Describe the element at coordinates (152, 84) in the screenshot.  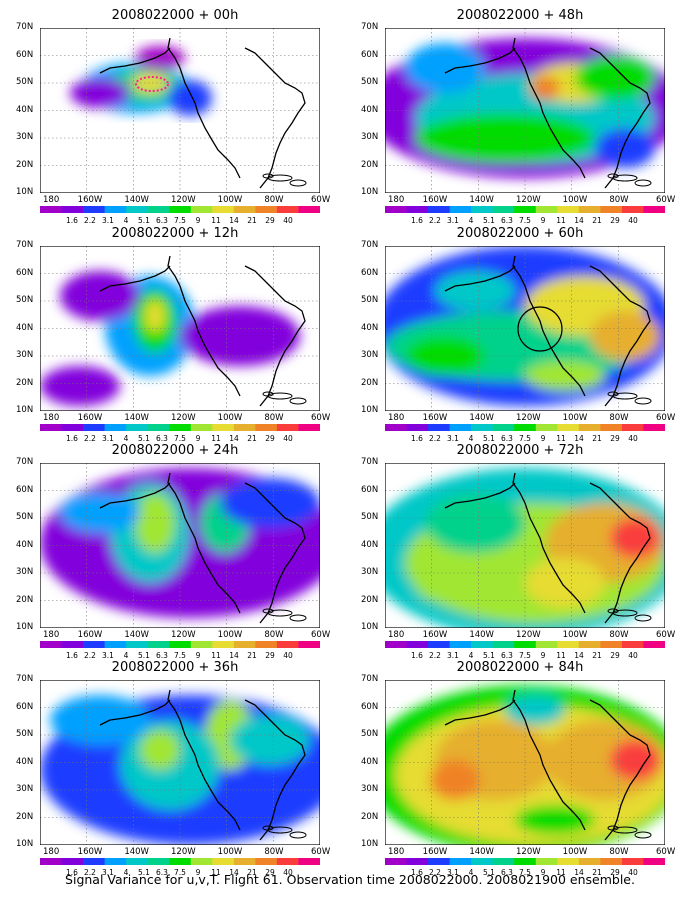
I see `flight-track` at that location.